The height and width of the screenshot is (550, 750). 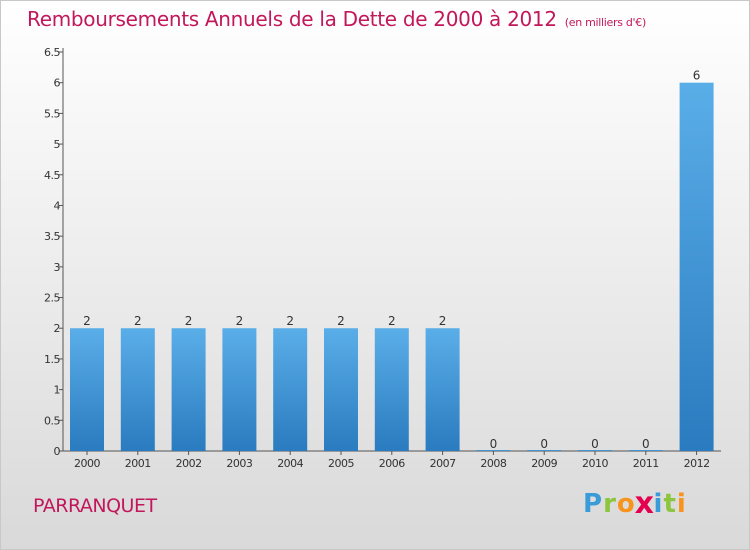 I want to click on y-tick-label: 6, so click(x=57, y=83).